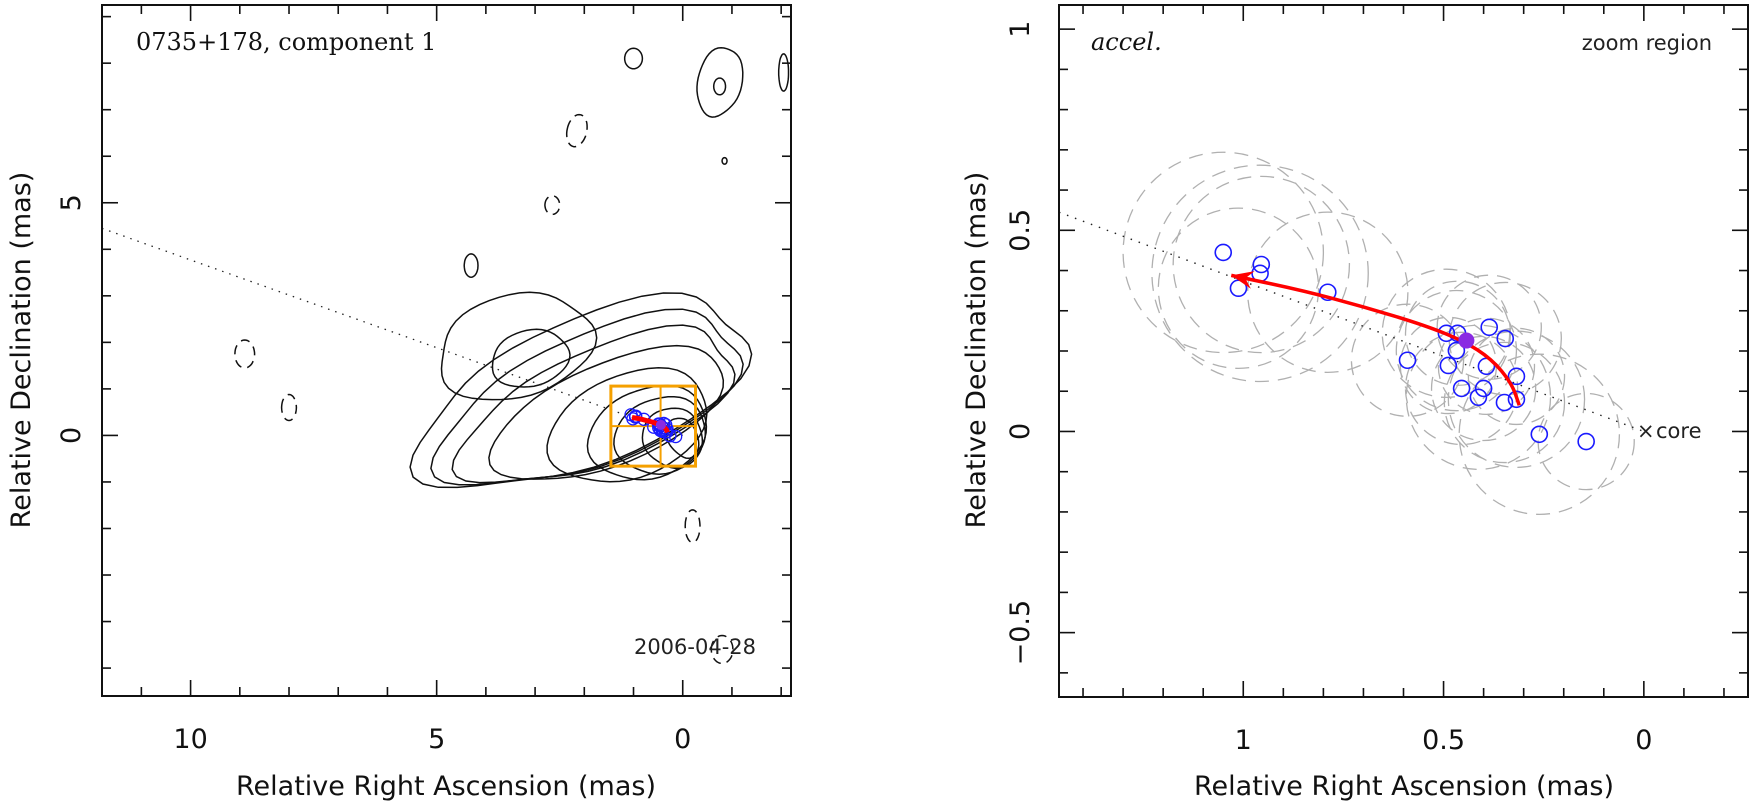  Describe the element at coordinates (286, 42) in the screenshot. I see `left-panel-title: 0735+178, component 1` at that location.